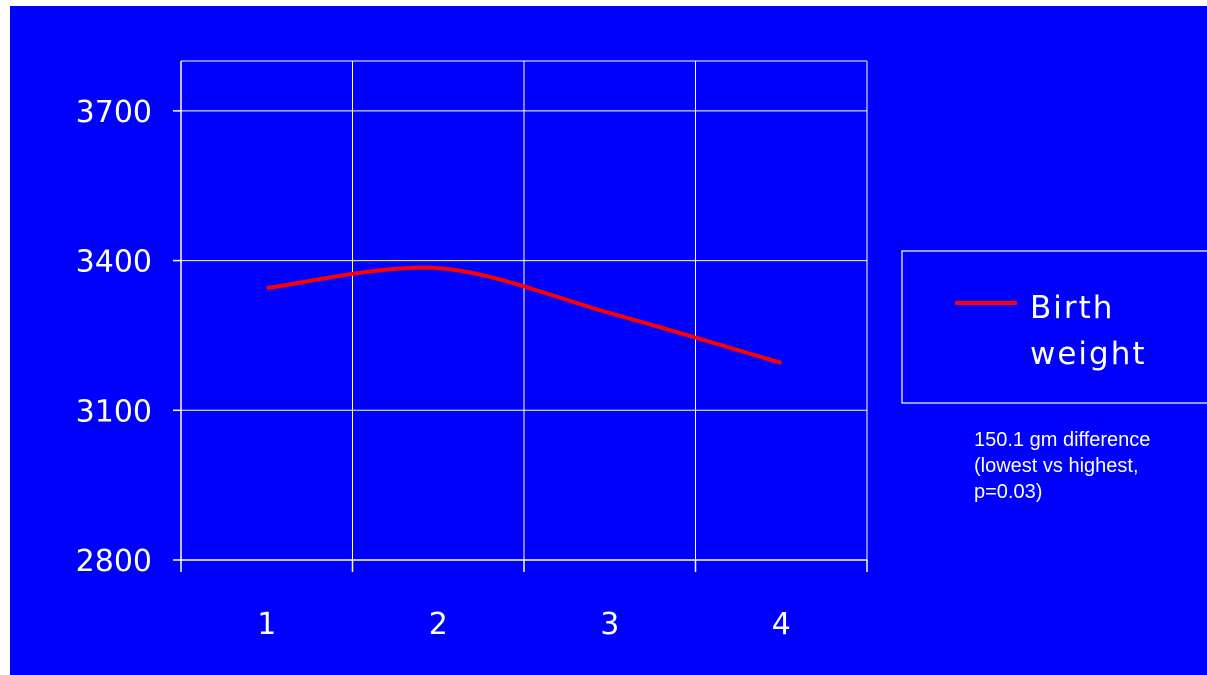 The height and width of the screenshot is (675, 1207). Describe the element at coordinates (1072, 308) in the screenshot. I see `legend-label-line-1: Birth` at that location.